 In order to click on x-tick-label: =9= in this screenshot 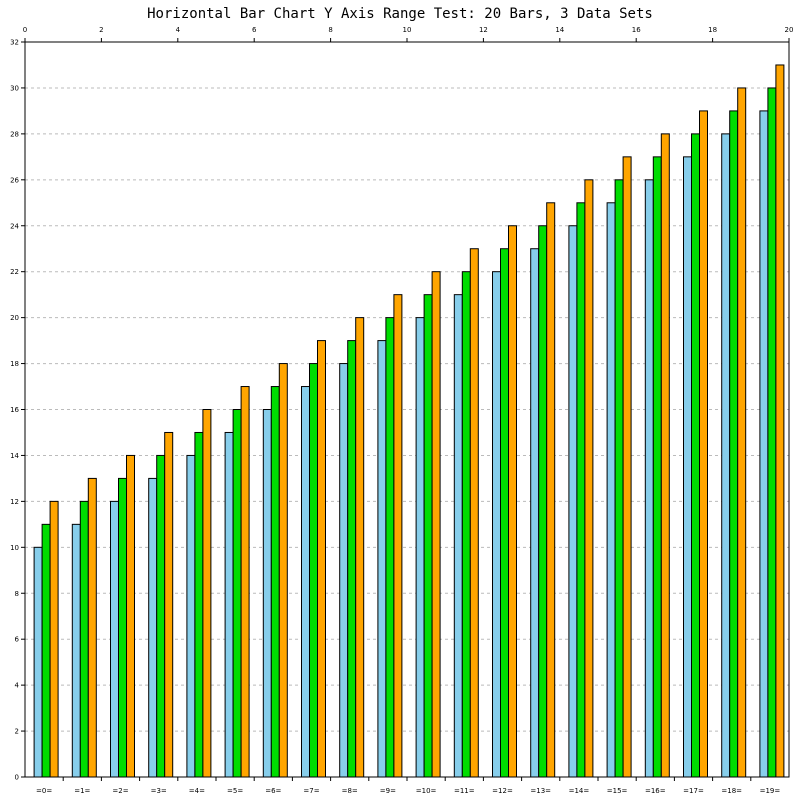, I will do `click(388, 791)`.